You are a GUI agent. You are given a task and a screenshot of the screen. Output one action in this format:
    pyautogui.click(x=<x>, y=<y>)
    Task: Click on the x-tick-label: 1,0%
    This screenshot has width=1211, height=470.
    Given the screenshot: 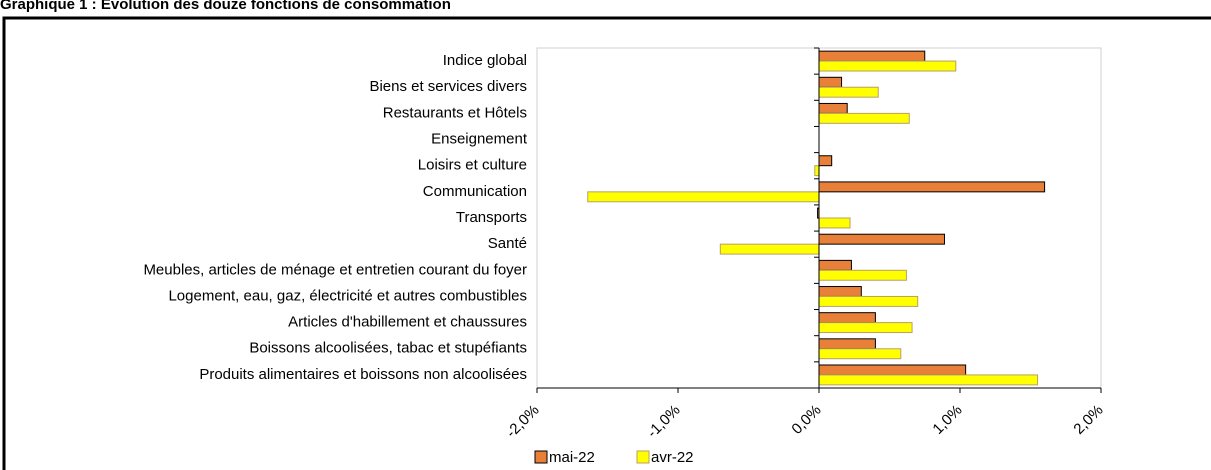 What is the action you would take?
    pyautogui.click(x=947, y=420)
    